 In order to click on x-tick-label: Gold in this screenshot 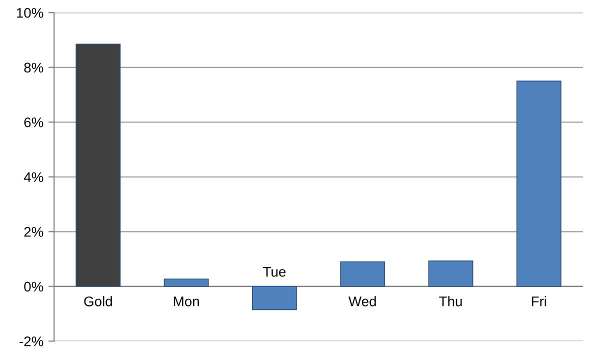, I will do `click(98, 301)`.